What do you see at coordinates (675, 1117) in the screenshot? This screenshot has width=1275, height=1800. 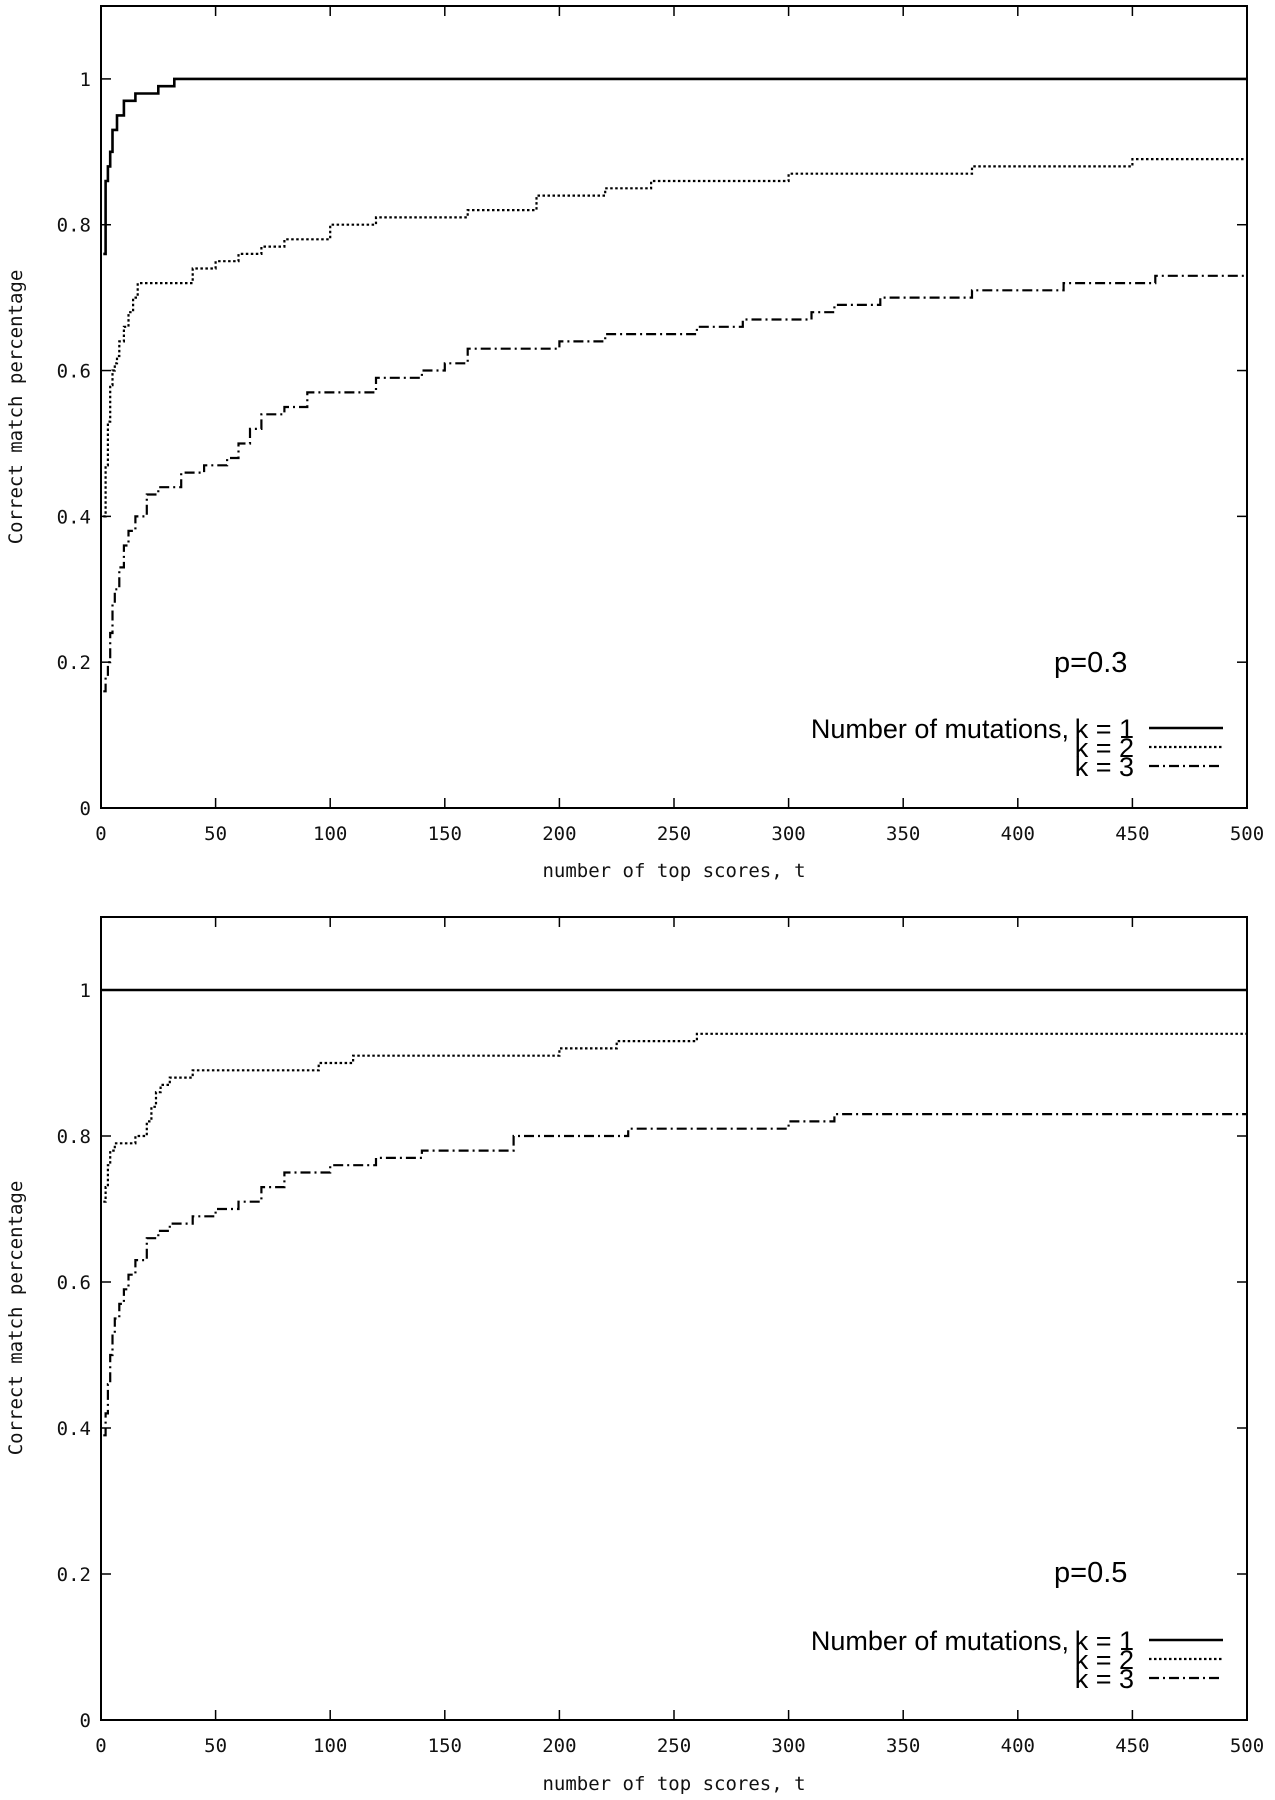 I see `series-line-k2` at bounding box center [675, 1117].